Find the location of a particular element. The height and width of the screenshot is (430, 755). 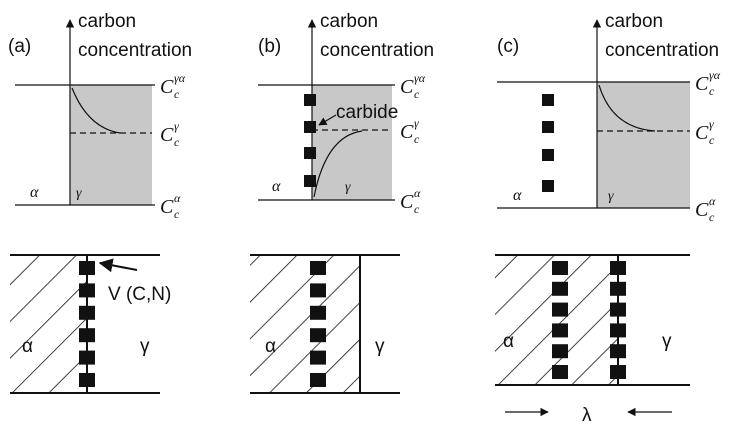

panel-label: (c) is located at coordinates (508, 46).